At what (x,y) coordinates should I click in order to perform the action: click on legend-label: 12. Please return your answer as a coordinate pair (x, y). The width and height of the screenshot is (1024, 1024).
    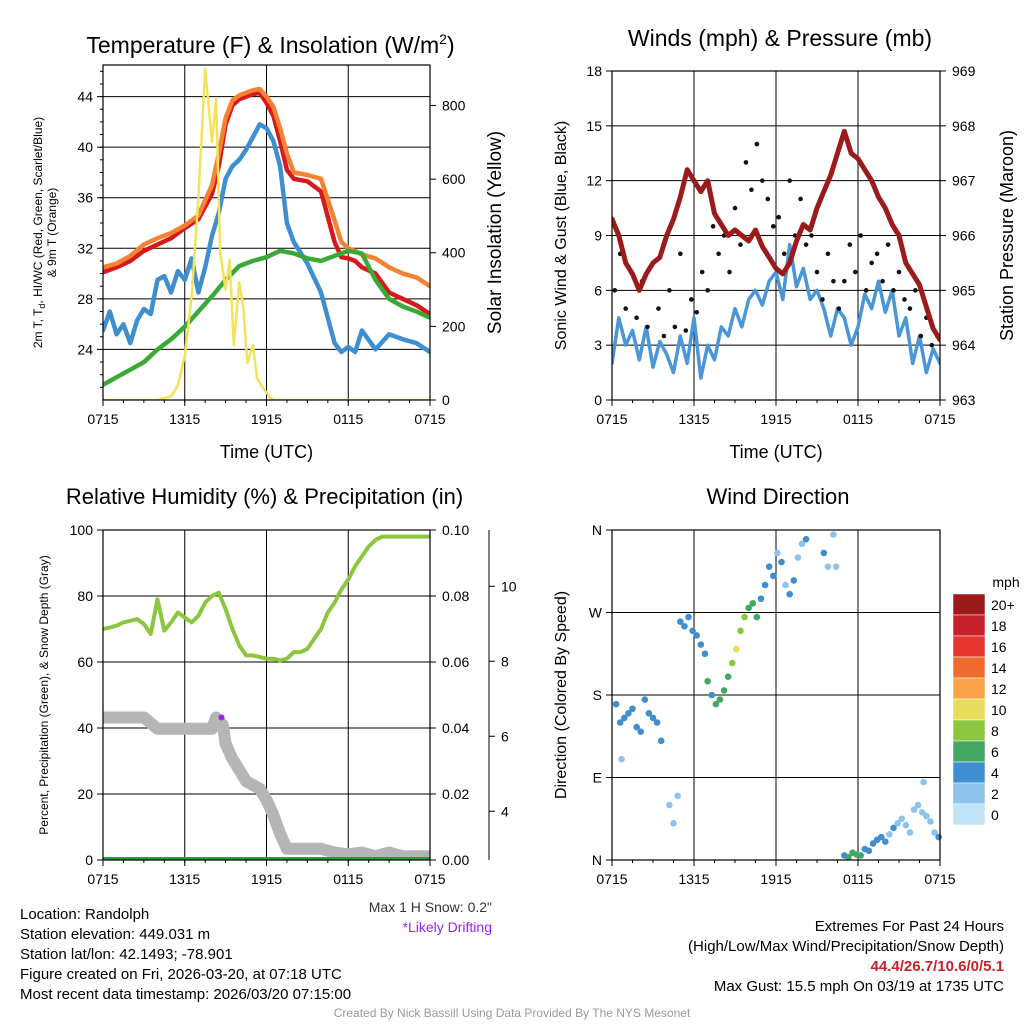
    Looking at the image, I should click on (999, 689).